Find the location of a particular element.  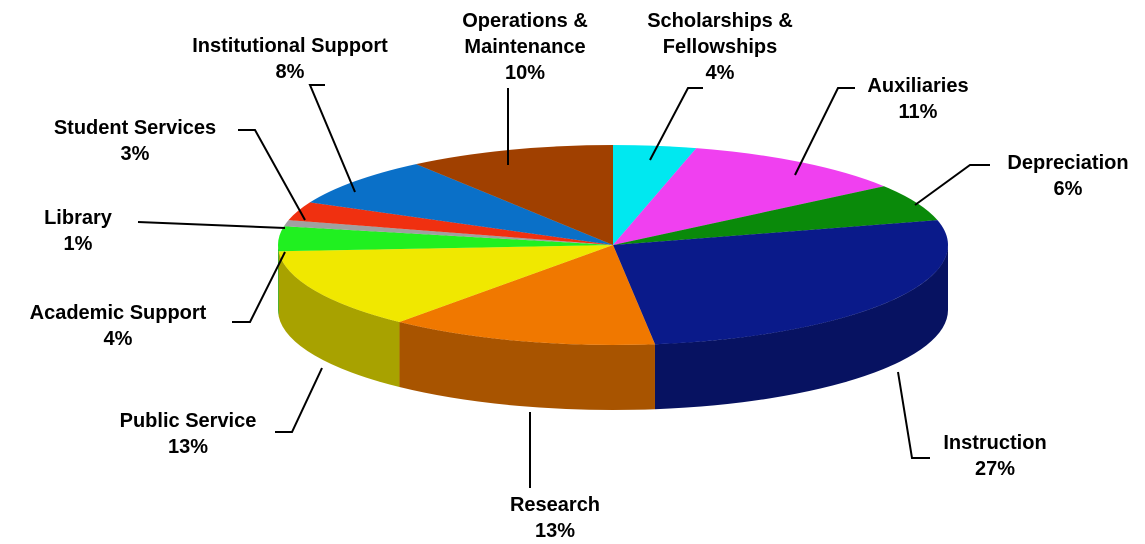

slice-label: Depreciation 6% is located at coordinates (1031, 176).